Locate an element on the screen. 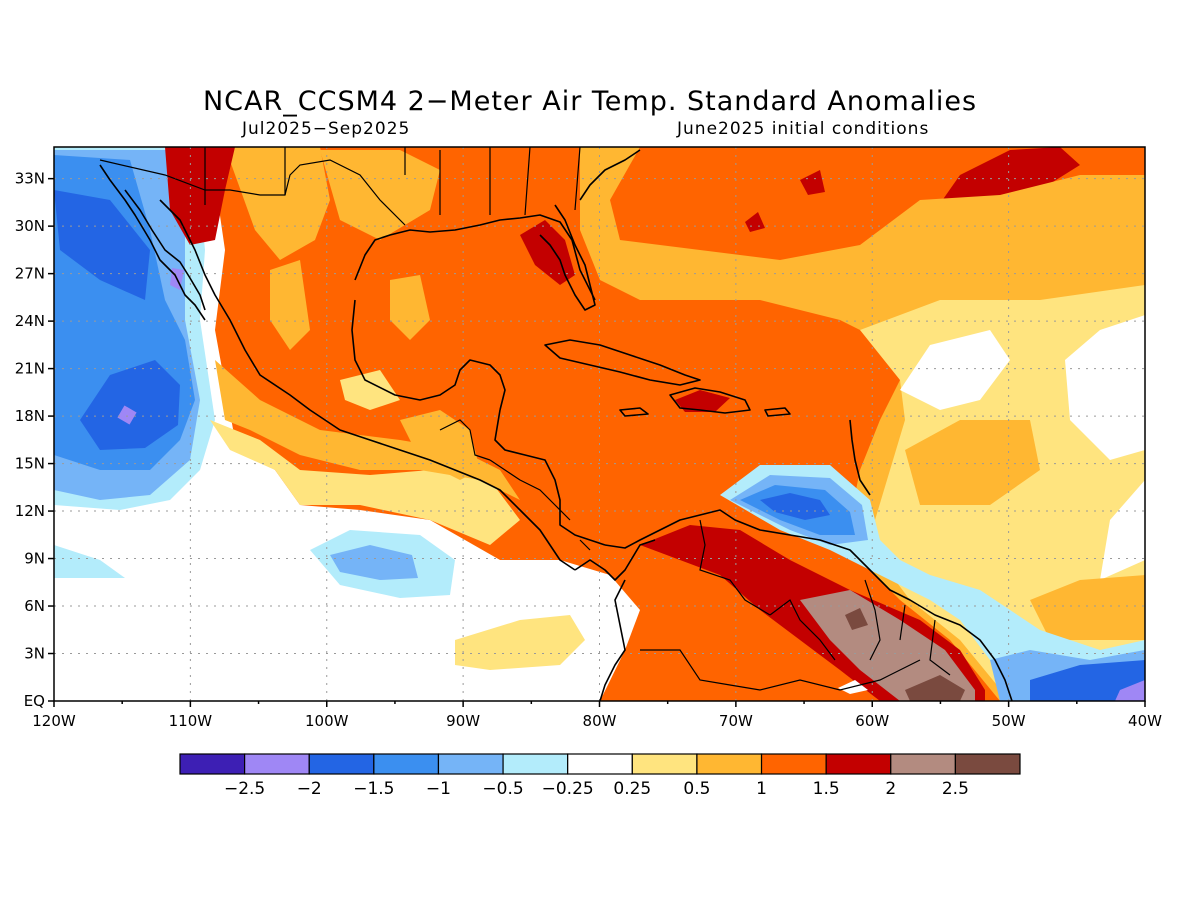 The height and width of the screenshot is (900, 1200). coast-south-america-north is located at coordinates (808, 605).